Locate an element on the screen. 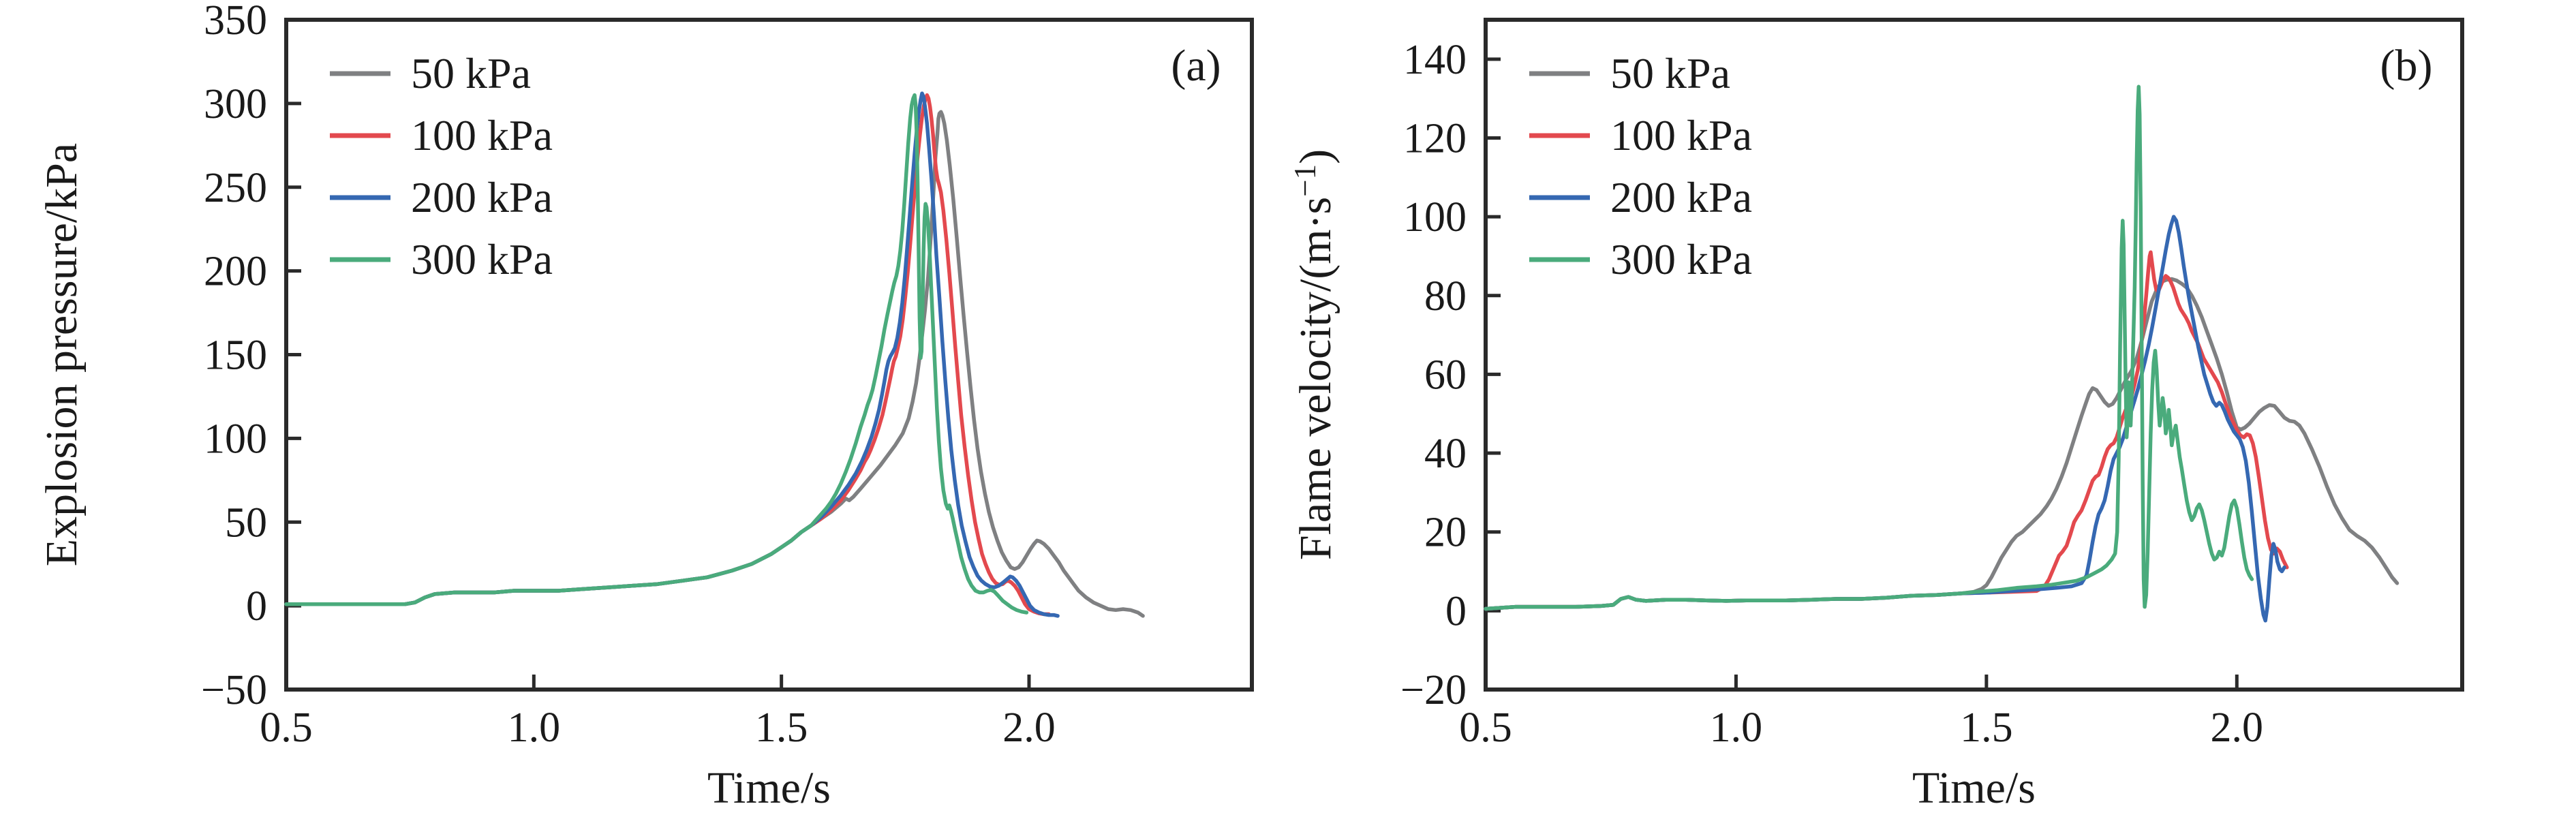  y-tick-label-a: 200 is located at coordinates (235, 272).